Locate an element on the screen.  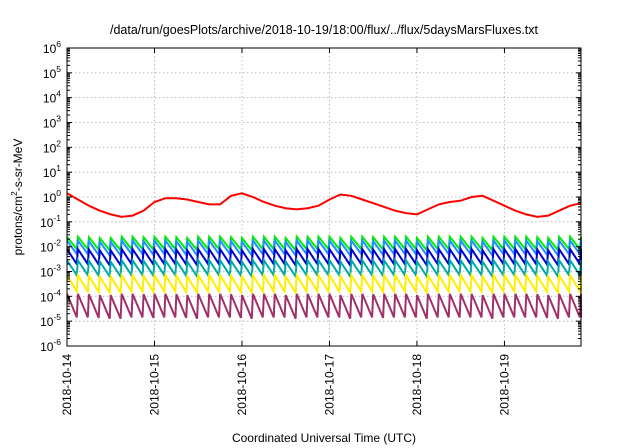
x-tick-label: 2018-10-19 is located at coordinates (504, 385).